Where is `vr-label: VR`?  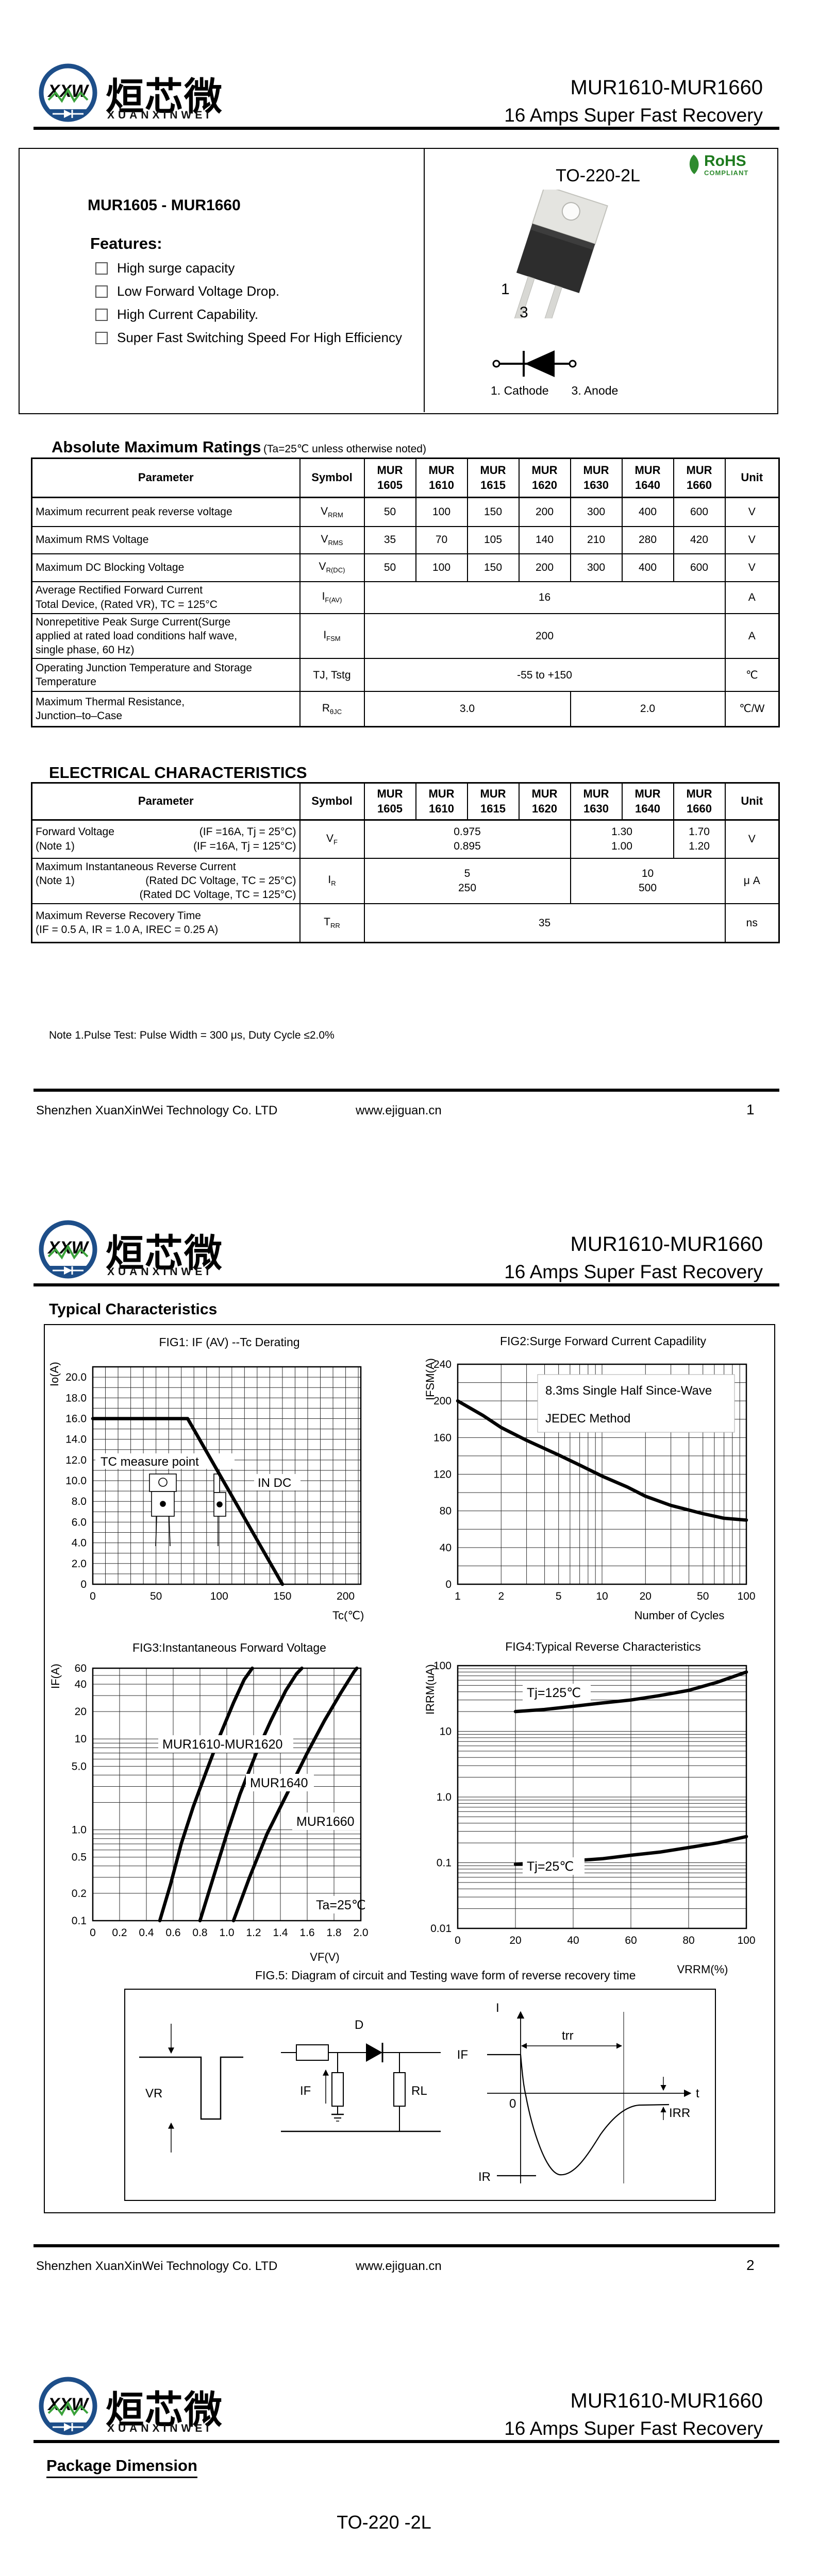
vr-label: VR is located at coordinates (153, 2093).